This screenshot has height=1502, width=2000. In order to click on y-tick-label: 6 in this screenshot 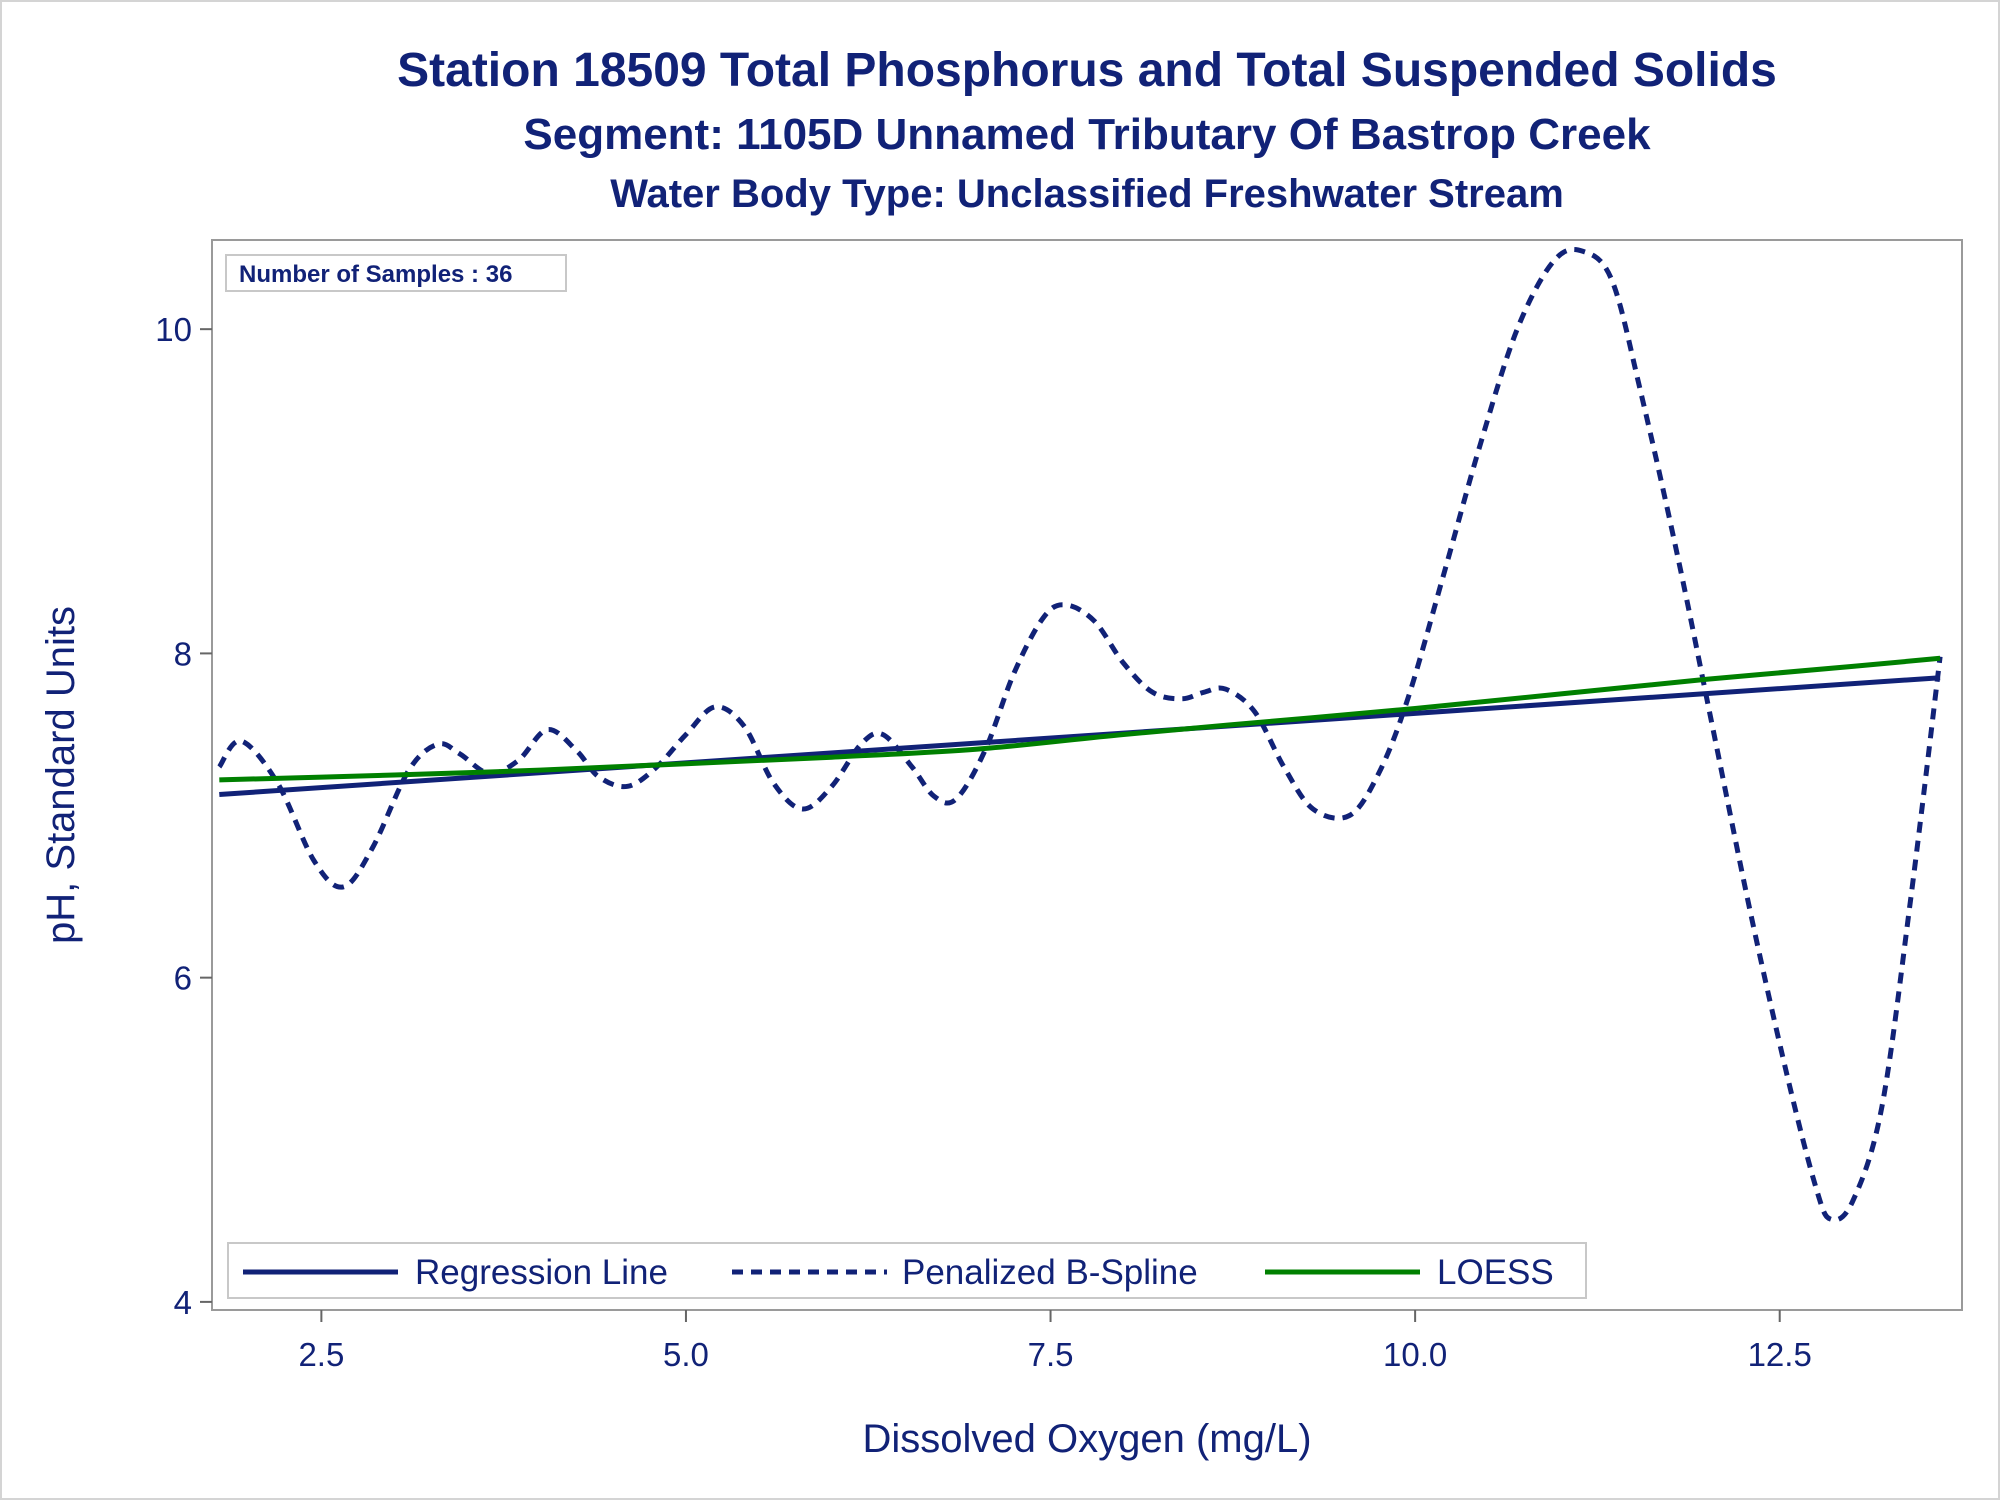, I will do `click(183, 978)`.